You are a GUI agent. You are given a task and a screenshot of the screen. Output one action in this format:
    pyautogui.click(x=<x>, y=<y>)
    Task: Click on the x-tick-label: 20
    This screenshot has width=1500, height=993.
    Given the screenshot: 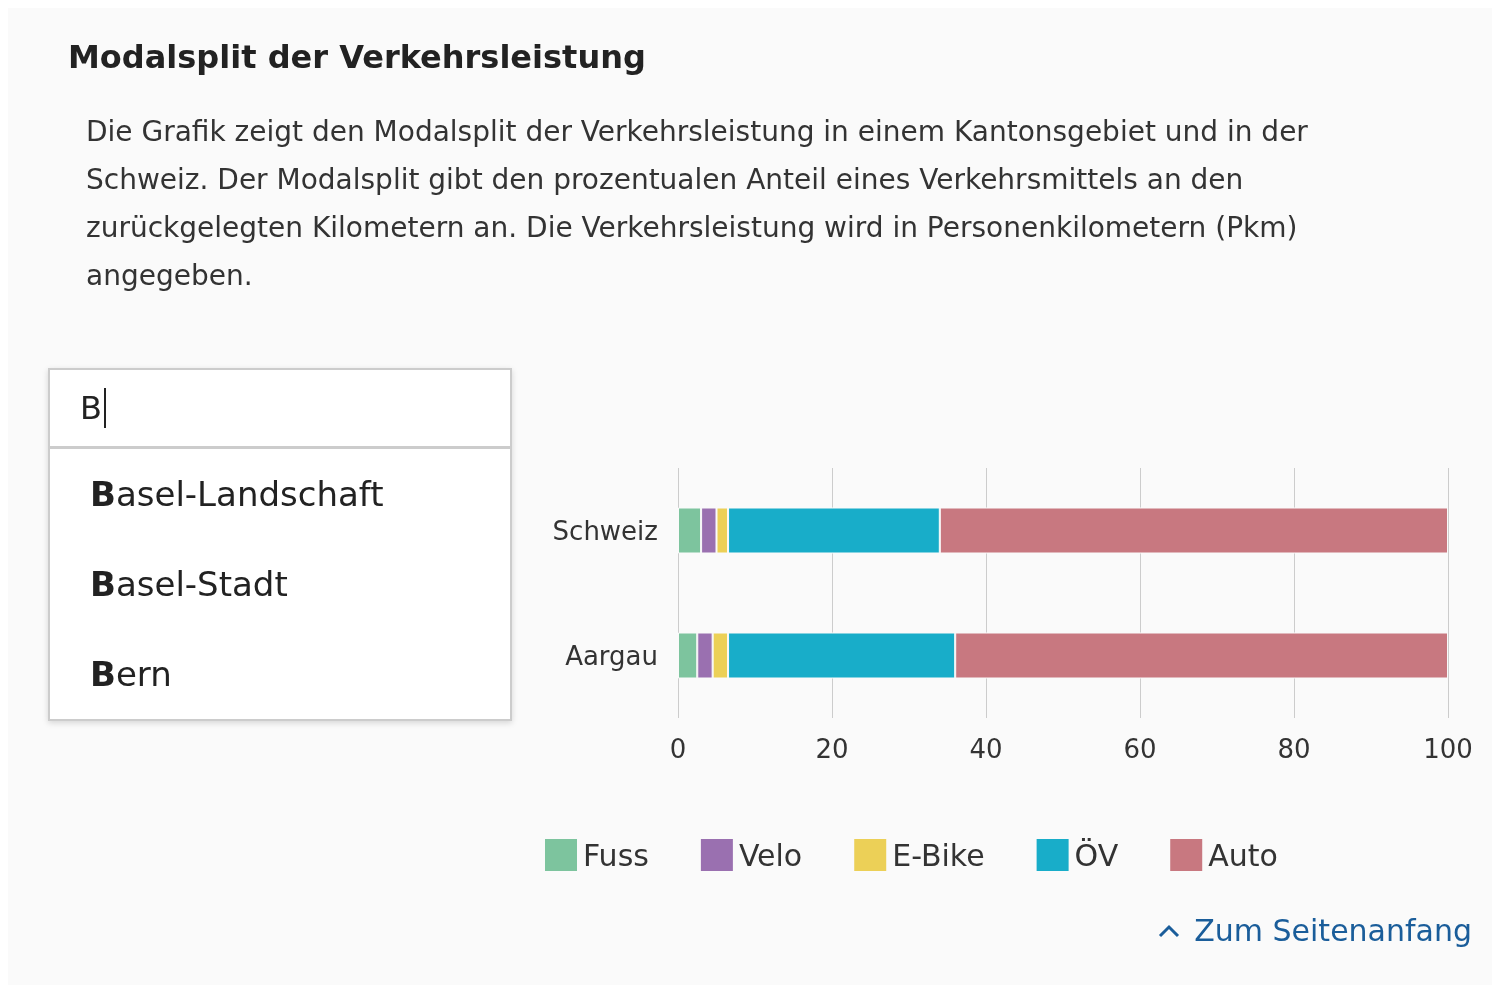 What is the action you would take?
    pyautogui.click(x=832, y=749)
    